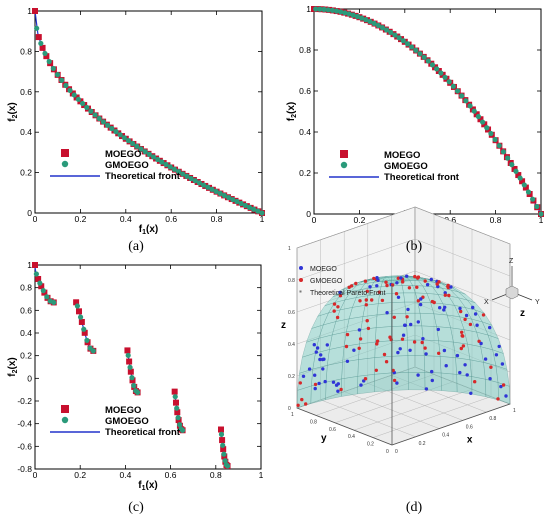  I want to click on axis-edge-x, so click(451, 424).